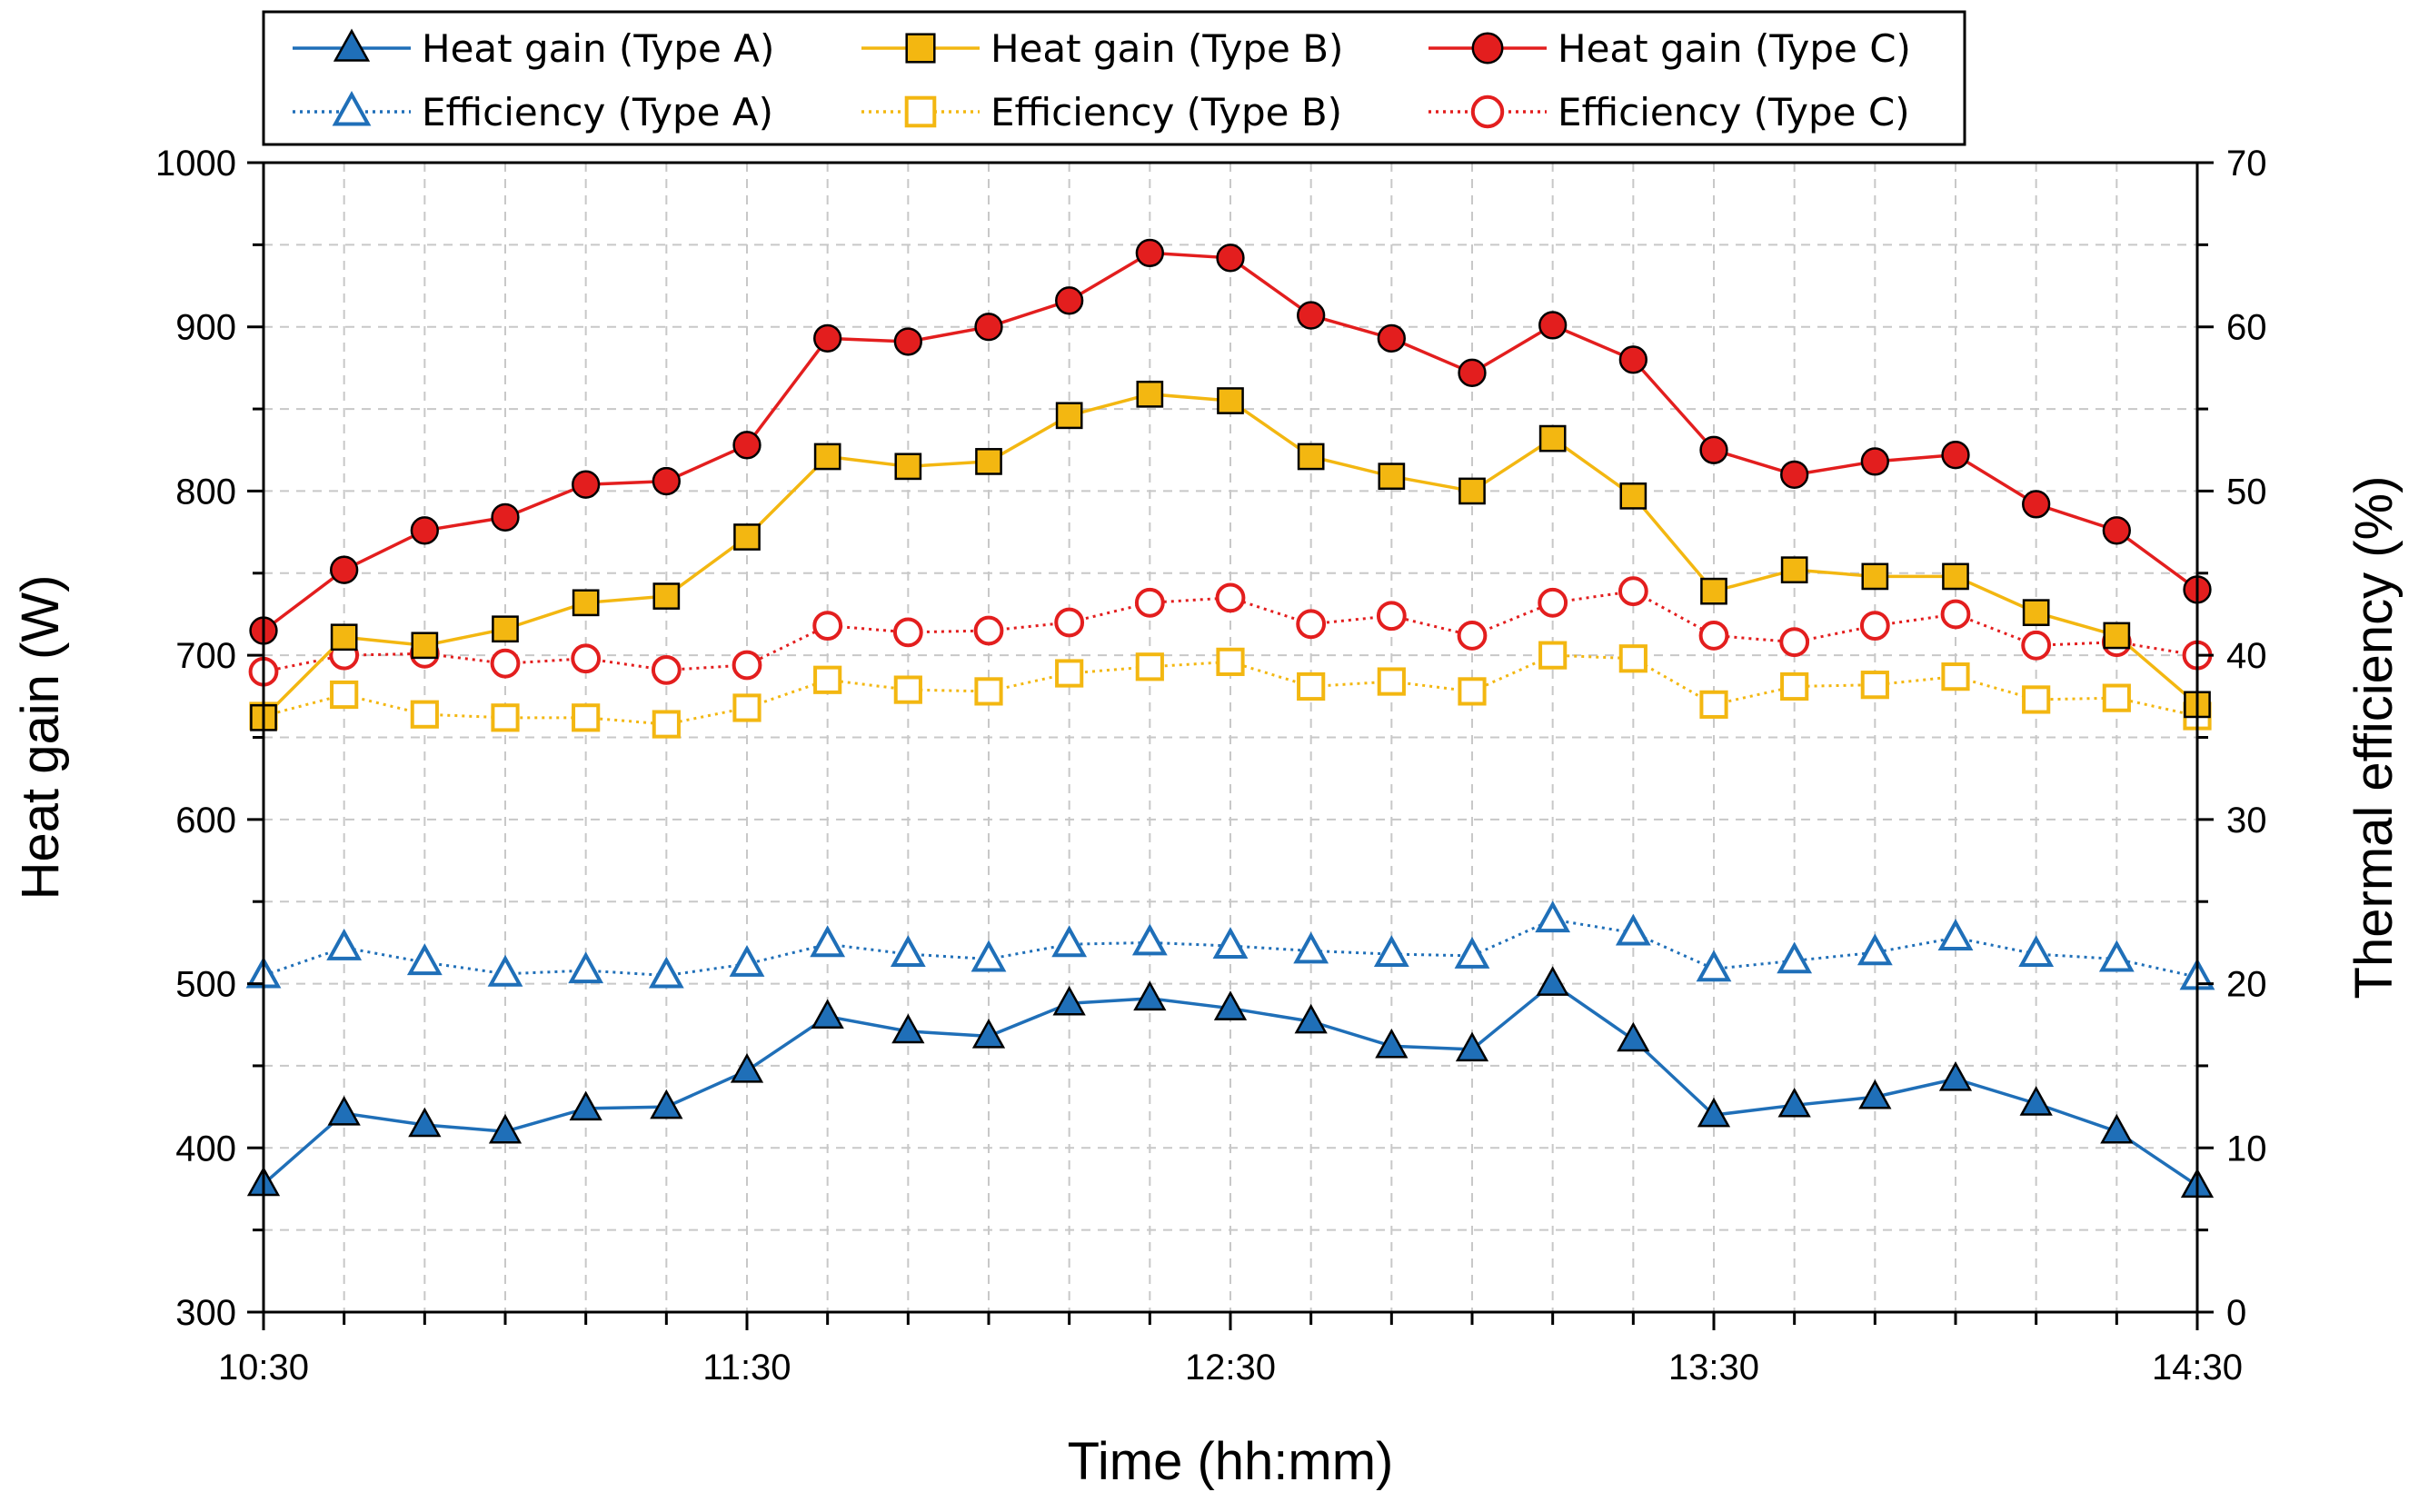  What do you see at coordinates (205, 656) in the screenshot?
I see `y-tick-label: 700` at bounding box center [205, 656].